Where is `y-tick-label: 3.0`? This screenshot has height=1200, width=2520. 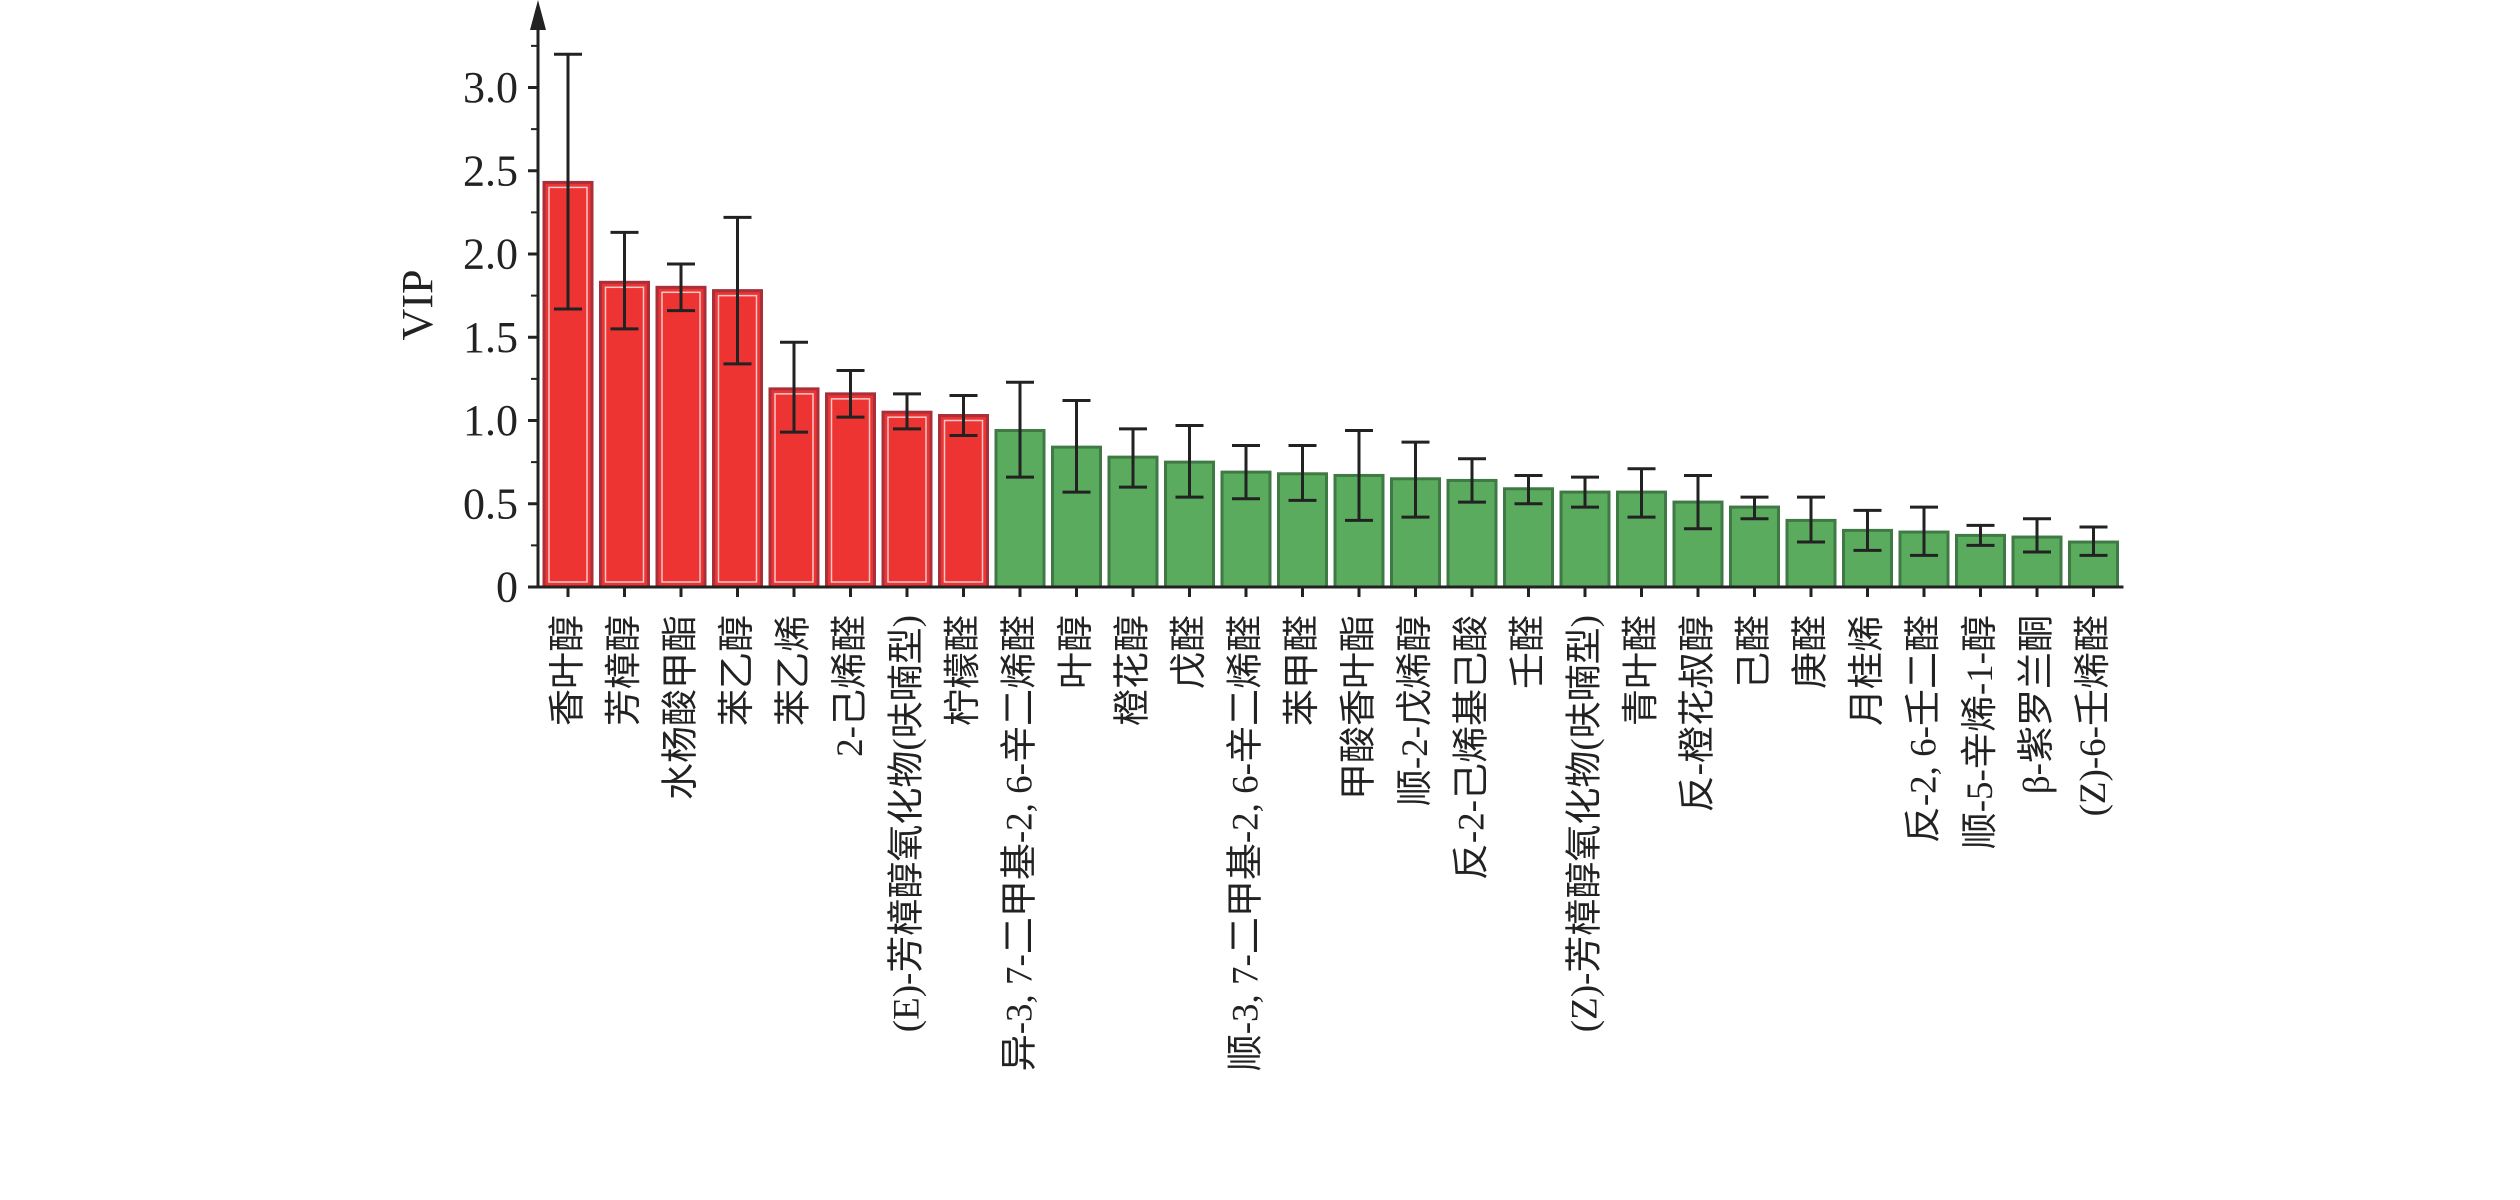 y-tick-label: 3.0 is located at coordinates (490, 87).